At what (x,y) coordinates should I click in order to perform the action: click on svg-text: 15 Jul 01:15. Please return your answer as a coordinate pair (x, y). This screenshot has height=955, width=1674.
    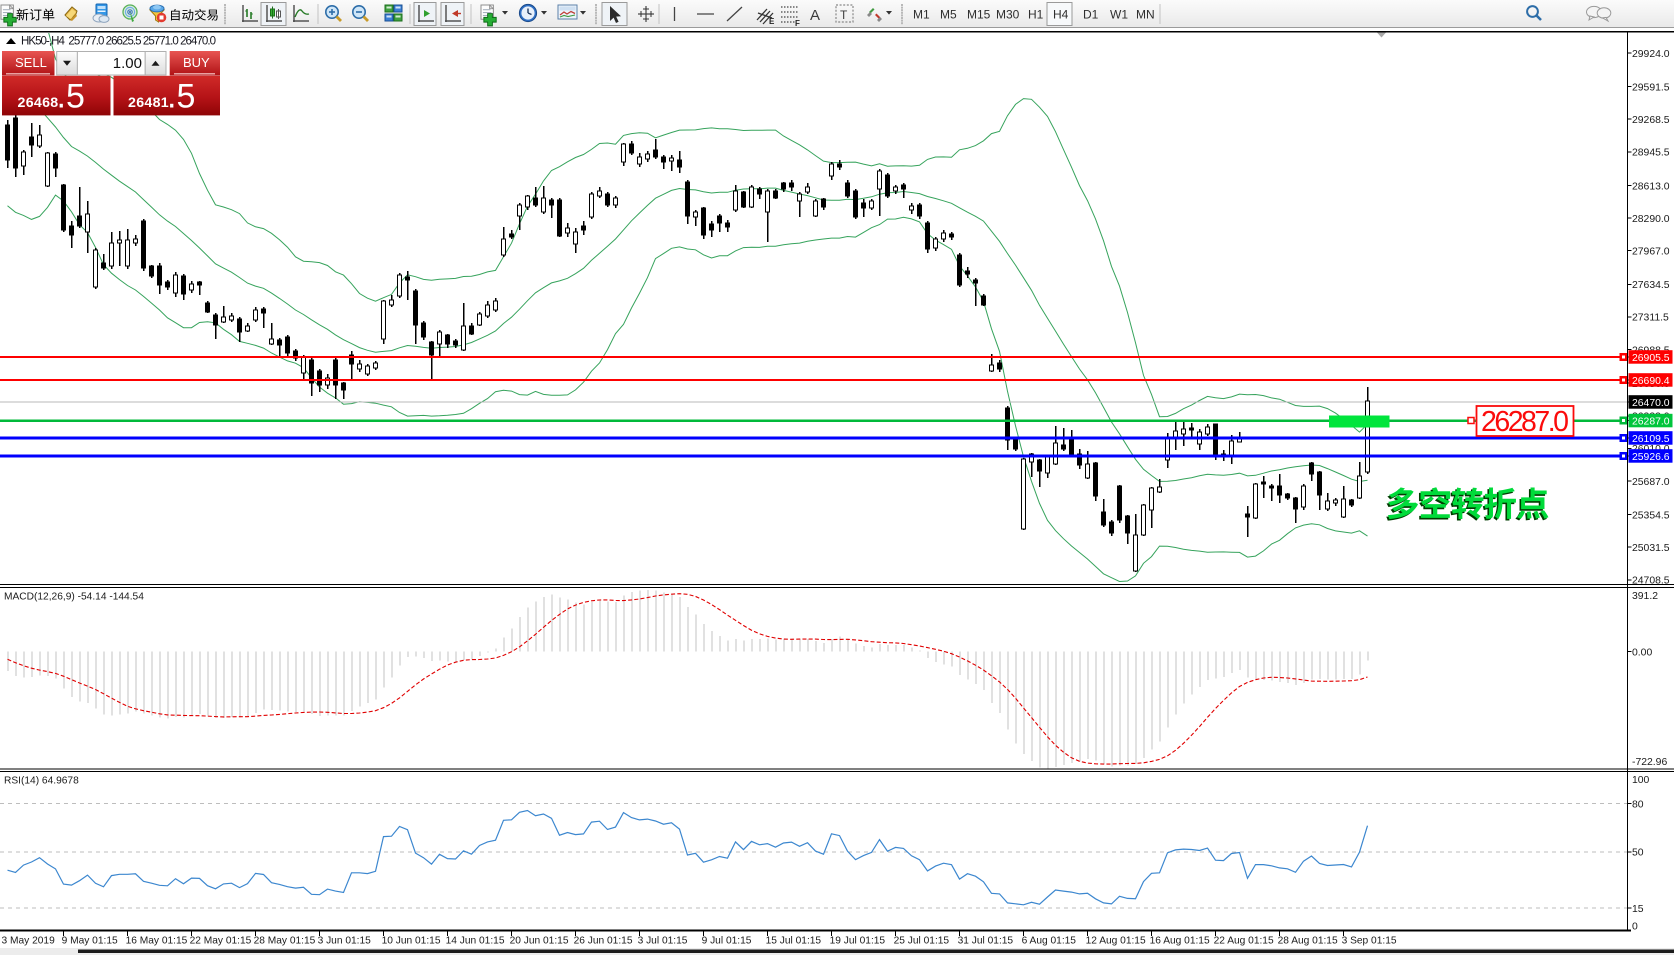
    Looking at the image, I should click on (794, 941).